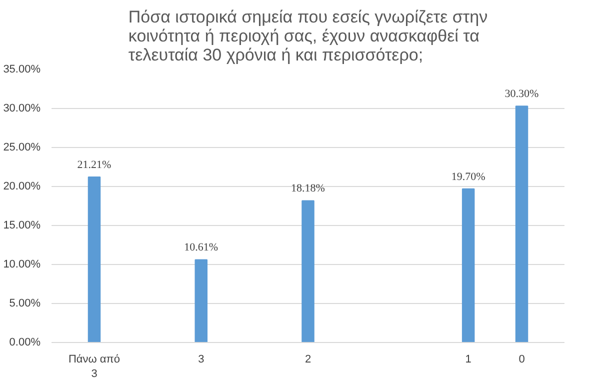  What do you see at coordinates (468, 176) in the screenshot?
I see `data-label: 19.70%` at bounding box center [468, 176].